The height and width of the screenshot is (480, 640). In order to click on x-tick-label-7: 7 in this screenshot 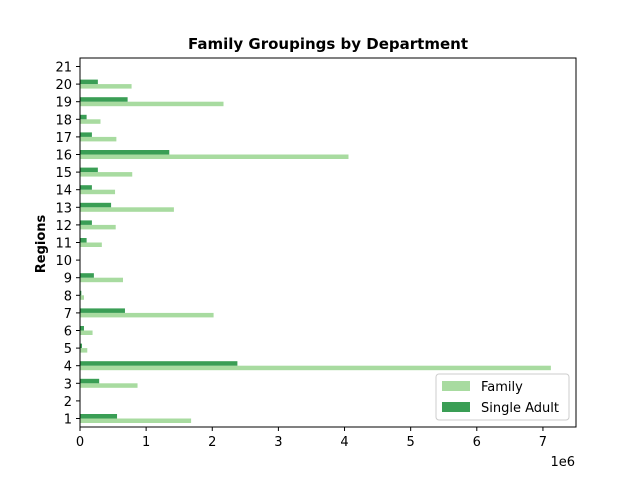, I will do `click(543, 442)`.